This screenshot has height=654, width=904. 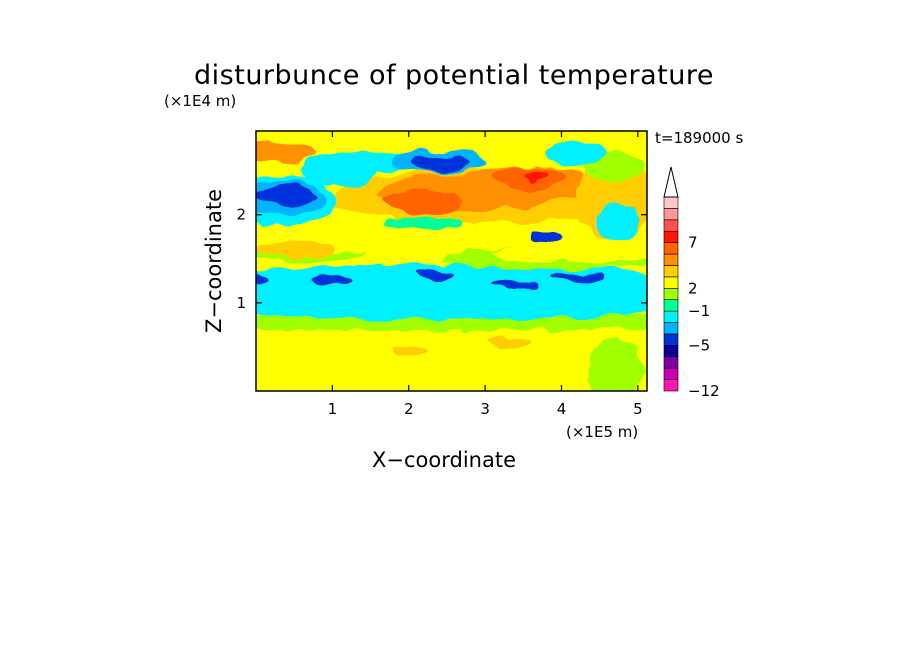 What do you see at coordinates (200, 101) in the screenshot?
I see `y-axis-multiplier: (×1E4 m)` at bounding box center [200, 101].